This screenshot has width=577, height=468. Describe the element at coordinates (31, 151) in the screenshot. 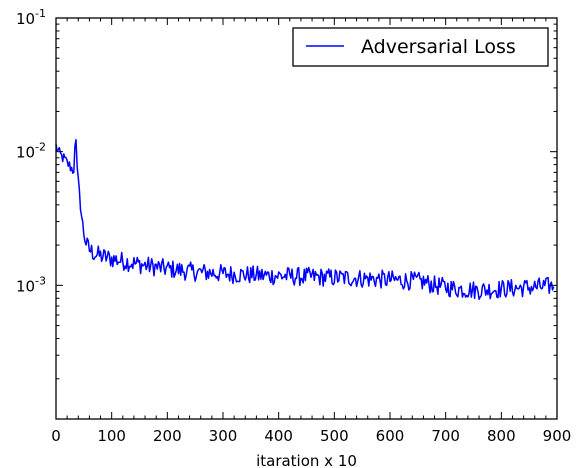

I see `y-tick-label: 10⁻²` at that location.